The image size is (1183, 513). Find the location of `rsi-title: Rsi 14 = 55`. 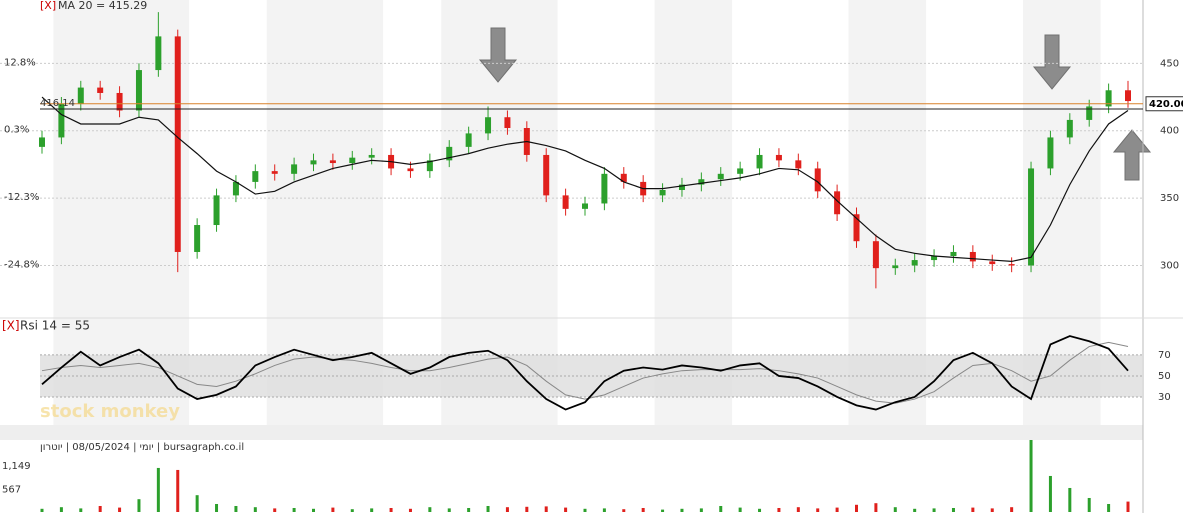

rsi-title: Rsi 14 = 55 is located at coordinates (55, 326).